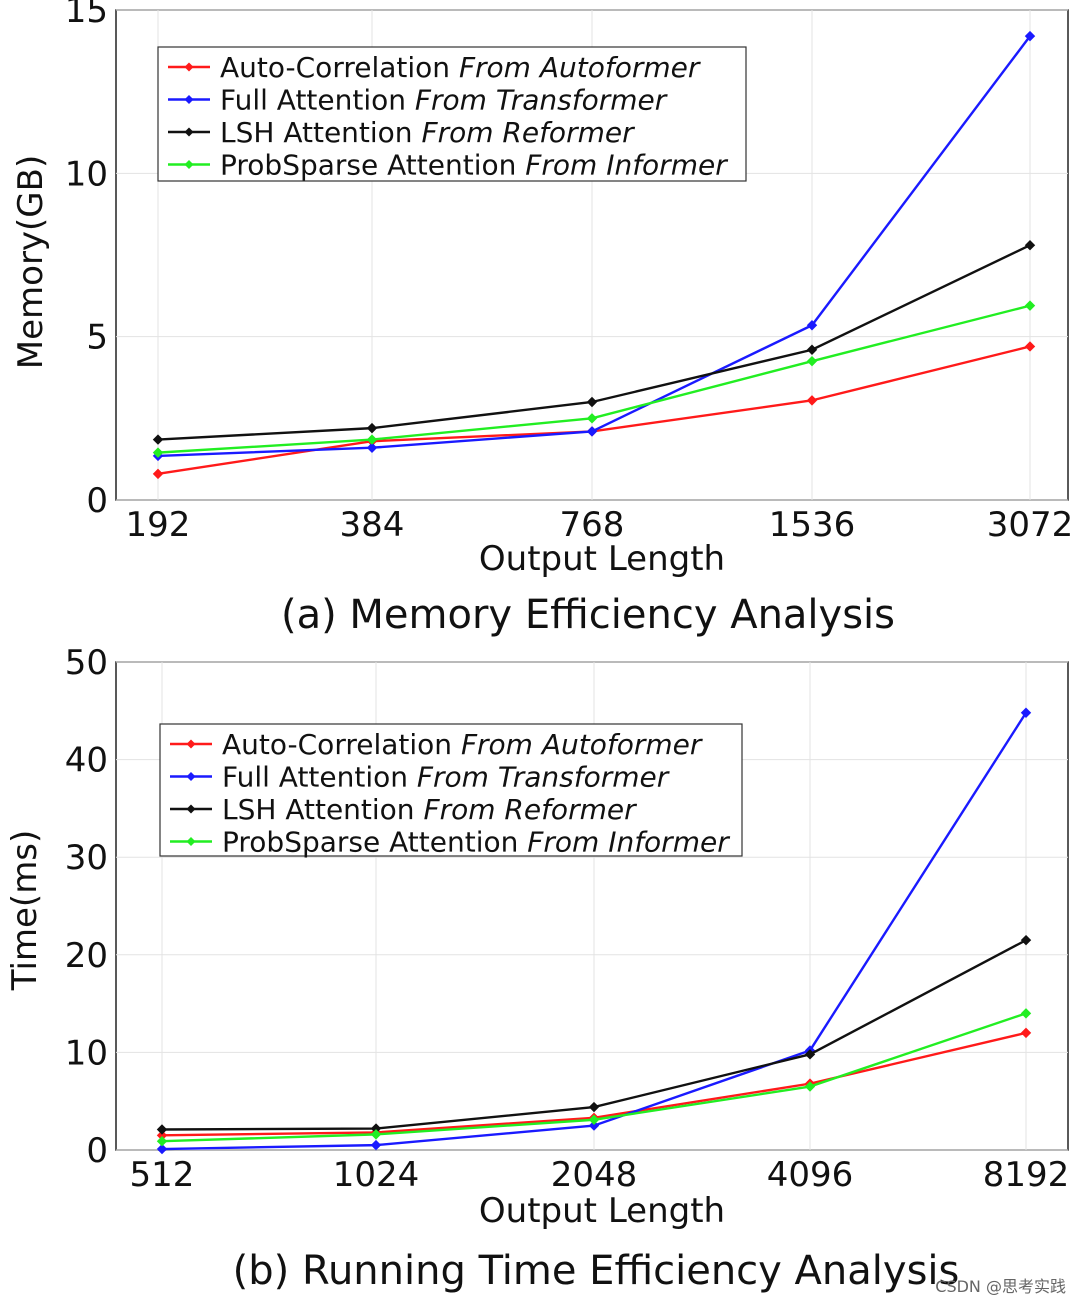  What do you see at coordinates (594, 1175) in the screenshot?
I see `x-tick-label: 2048` at bounding box center [594, 1175].